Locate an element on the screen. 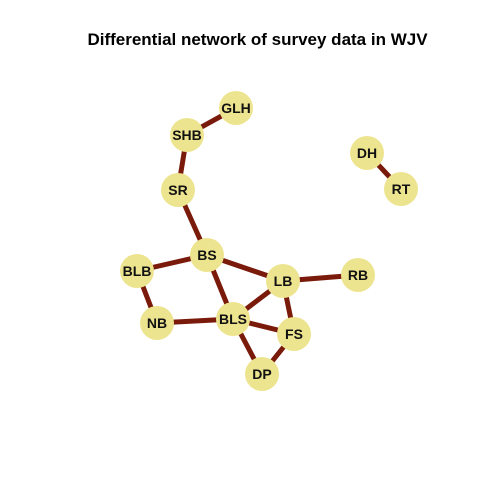  node-label: SR is located at coordinates (177, 190).